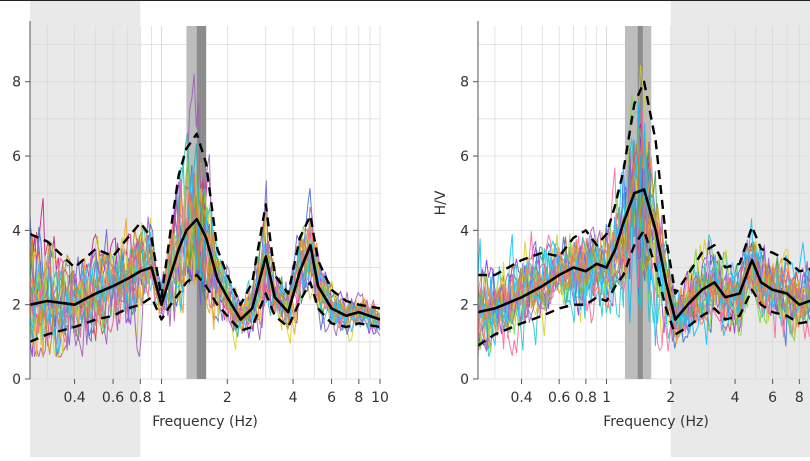  I want to click on shaded-range, so click(85, 229).